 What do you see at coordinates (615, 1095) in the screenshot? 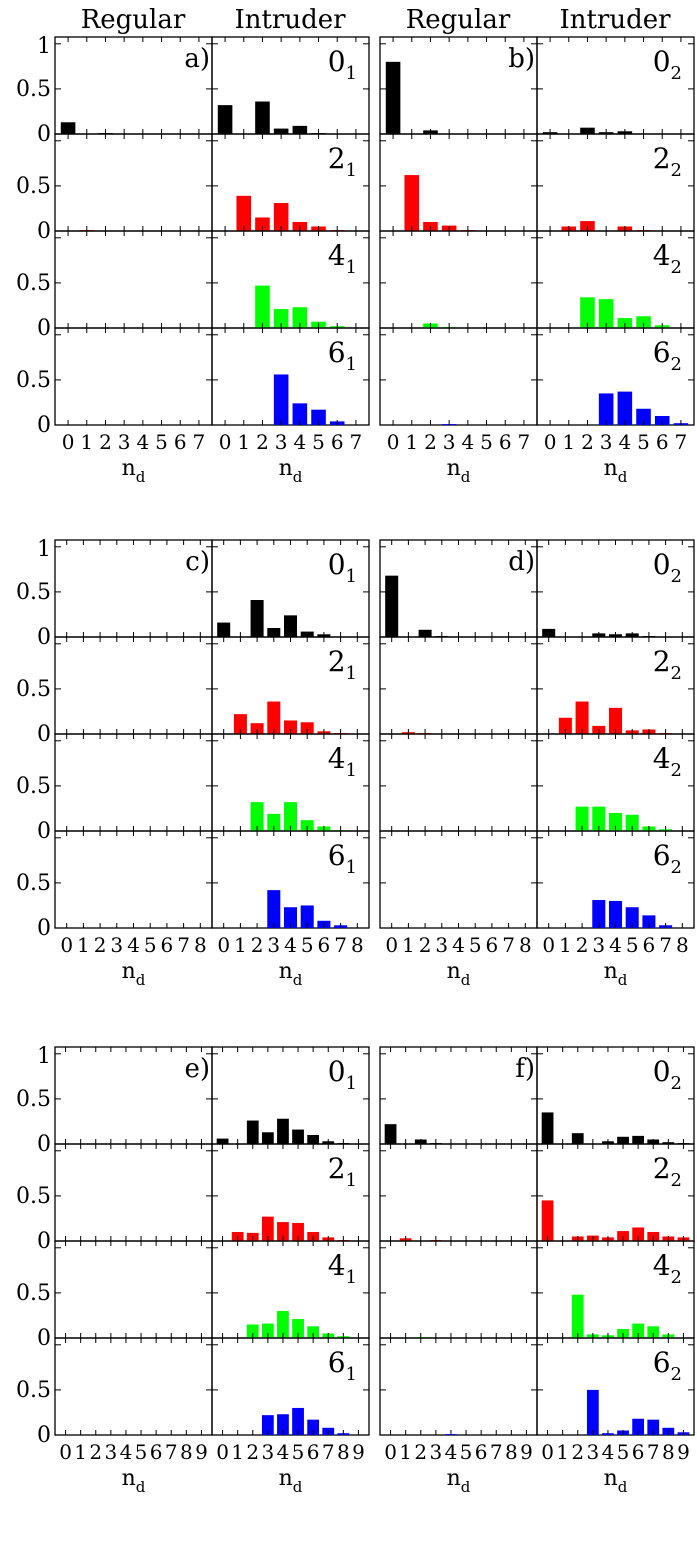
I see `intruder-plot-f-row-0: 02` at bounding box center [615, 1095].